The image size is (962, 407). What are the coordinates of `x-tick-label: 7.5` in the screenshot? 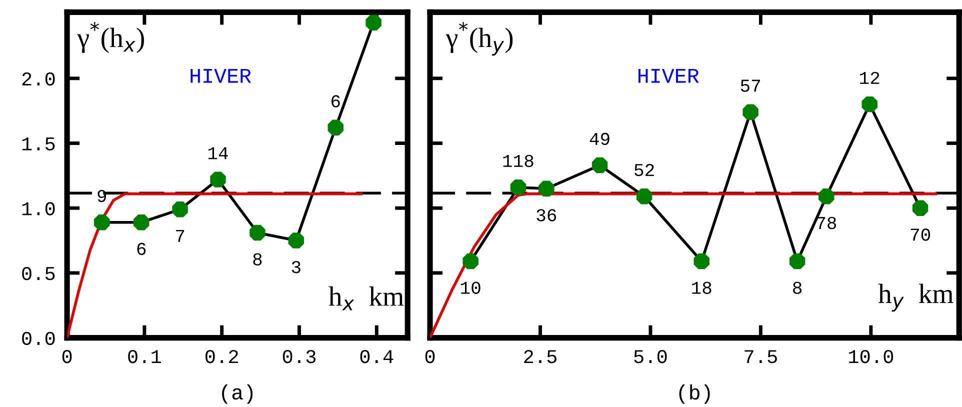 It's located at (760, 357).